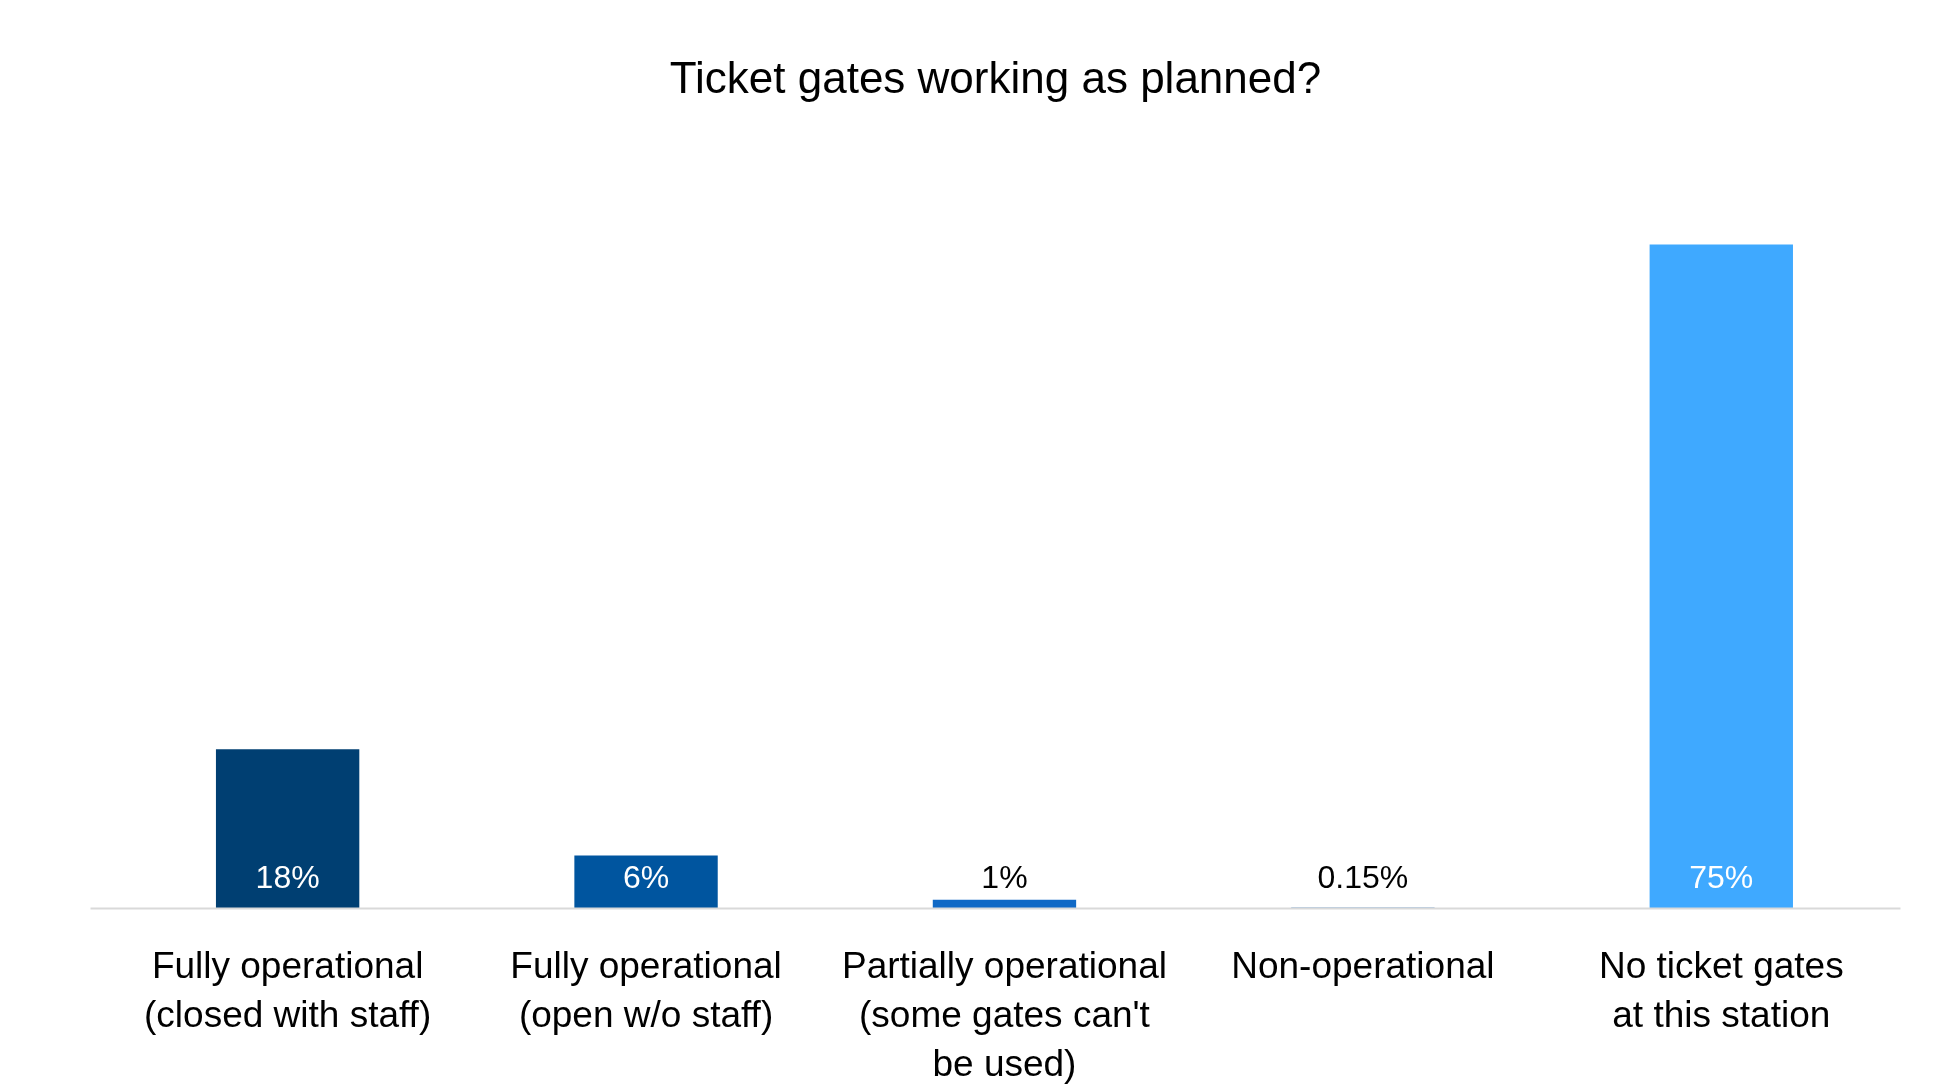 This screenshot has height=1086, width=1960. Describe the element at coordinates (995, 77) in the screenshot. I see `chart-title: Ticket gates working as planned?` at that location.